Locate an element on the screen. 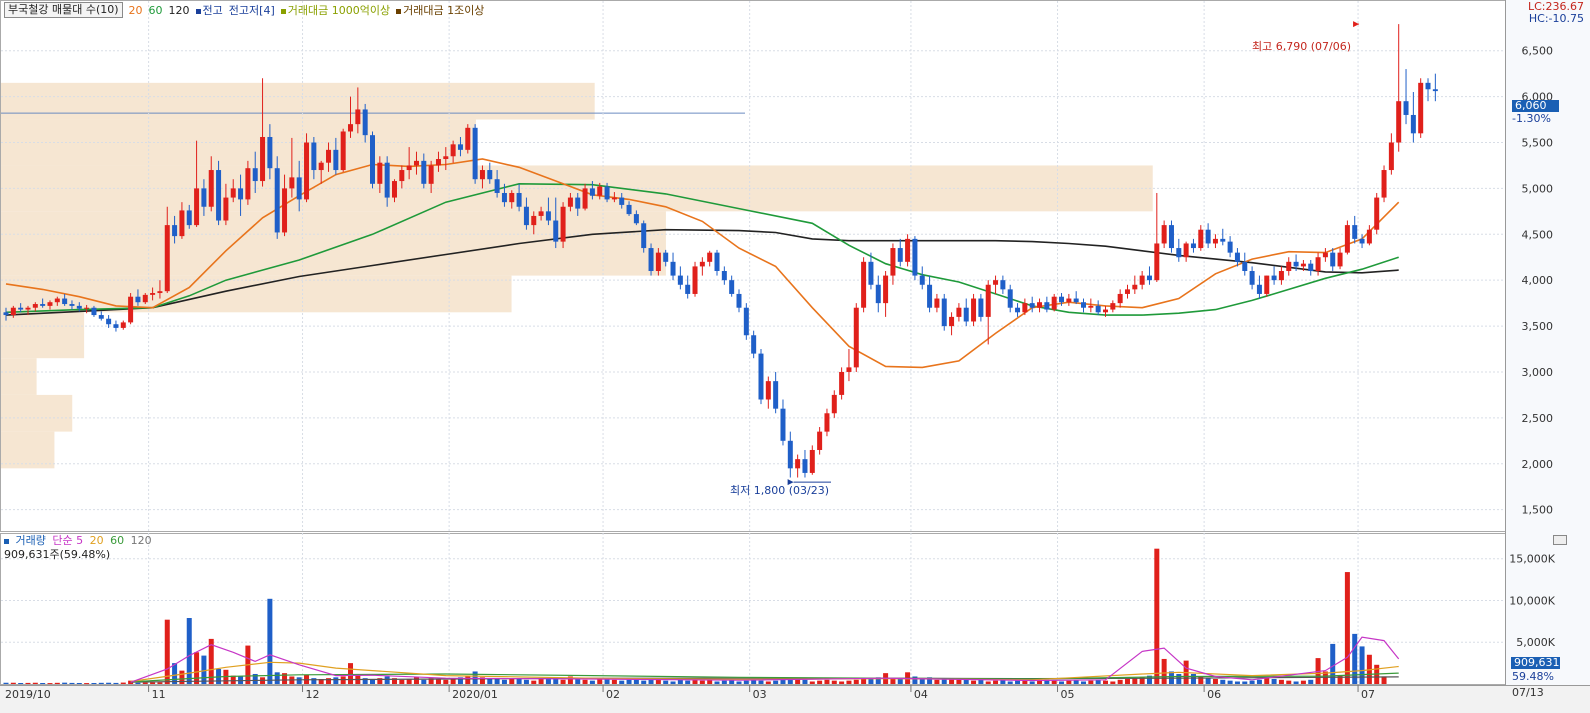 This screenshot has width=1590, height=713. trade-1000-legend: 거래대금 1000억이상 is located at coordinates (335, 10).